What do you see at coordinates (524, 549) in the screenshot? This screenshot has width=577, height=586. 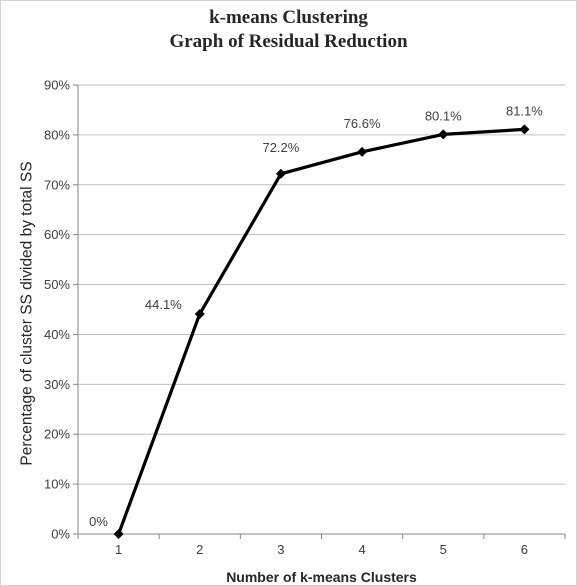 I see `x-tick-label: 6` at bounding box center [524, 549].